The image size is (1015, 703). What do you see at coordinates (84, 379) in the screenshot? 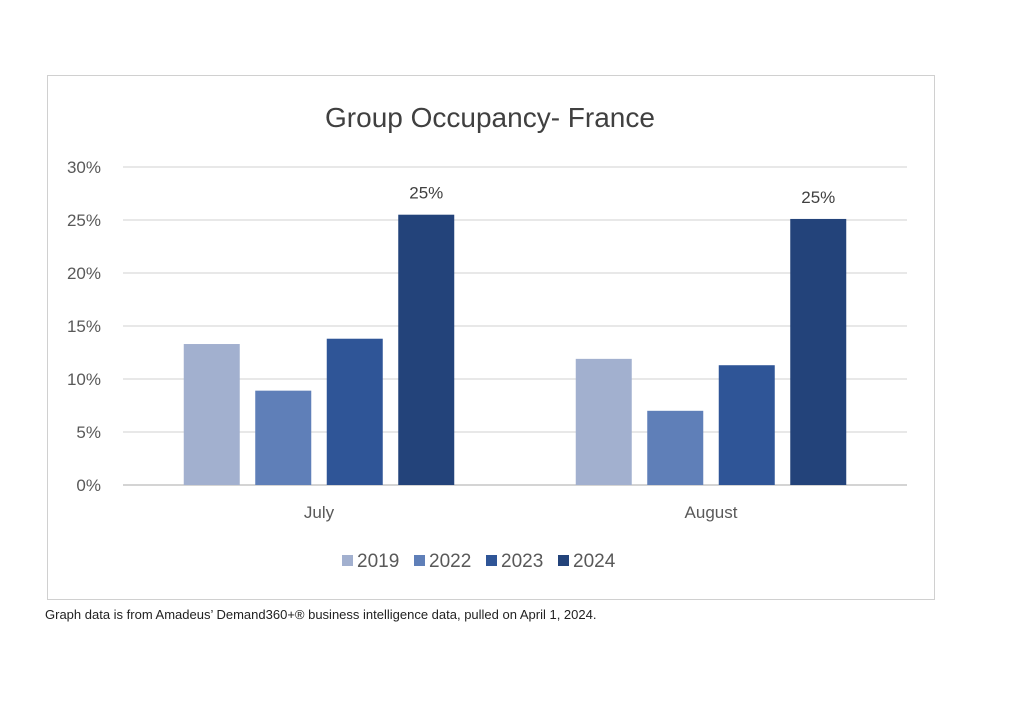
I see `y-tick-label: 10%` at bounding box center [84, 379].